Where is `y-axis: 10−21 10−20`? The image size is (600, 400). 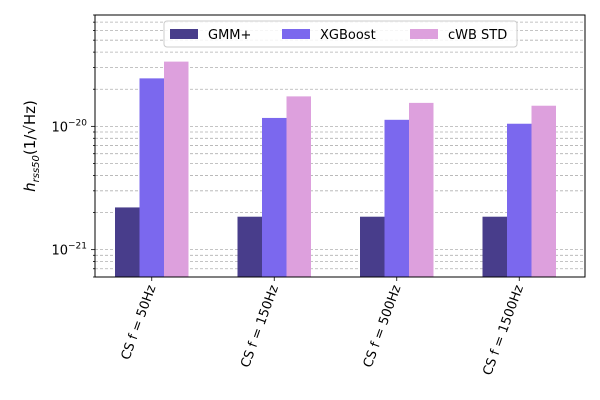 y-axis: 10−21 10−20 is located at coordinates (73, 146).